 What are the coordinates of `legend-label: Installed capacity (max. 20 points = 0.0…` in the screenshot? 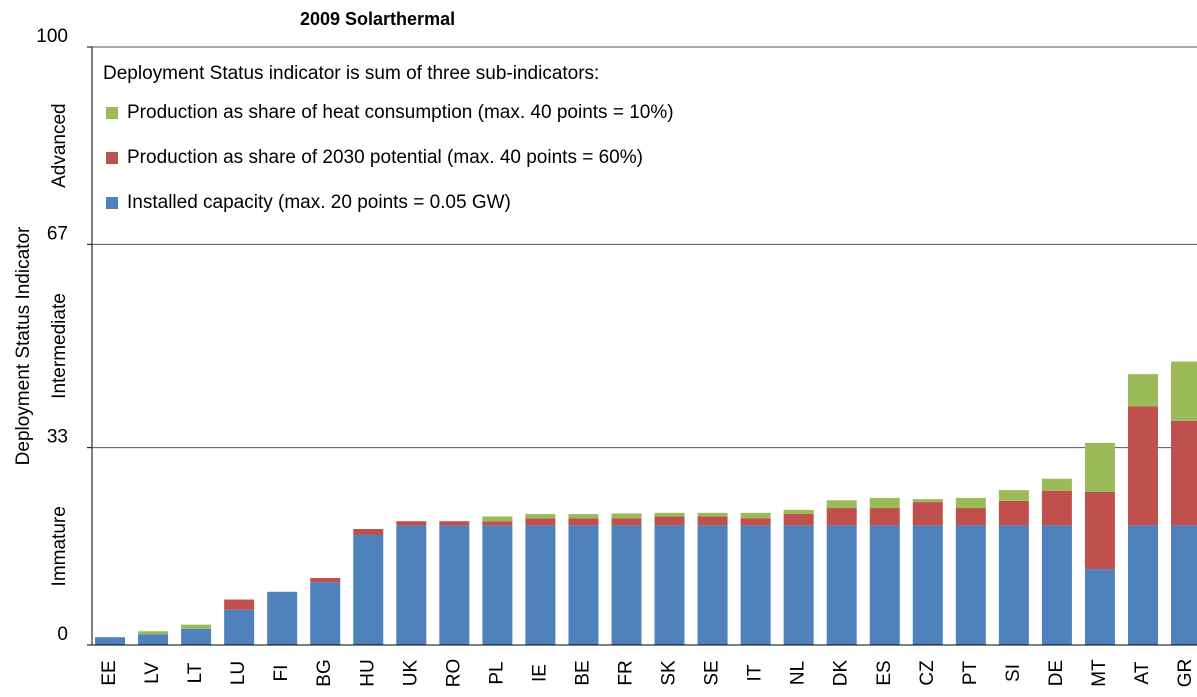 It's located at (319, 202).